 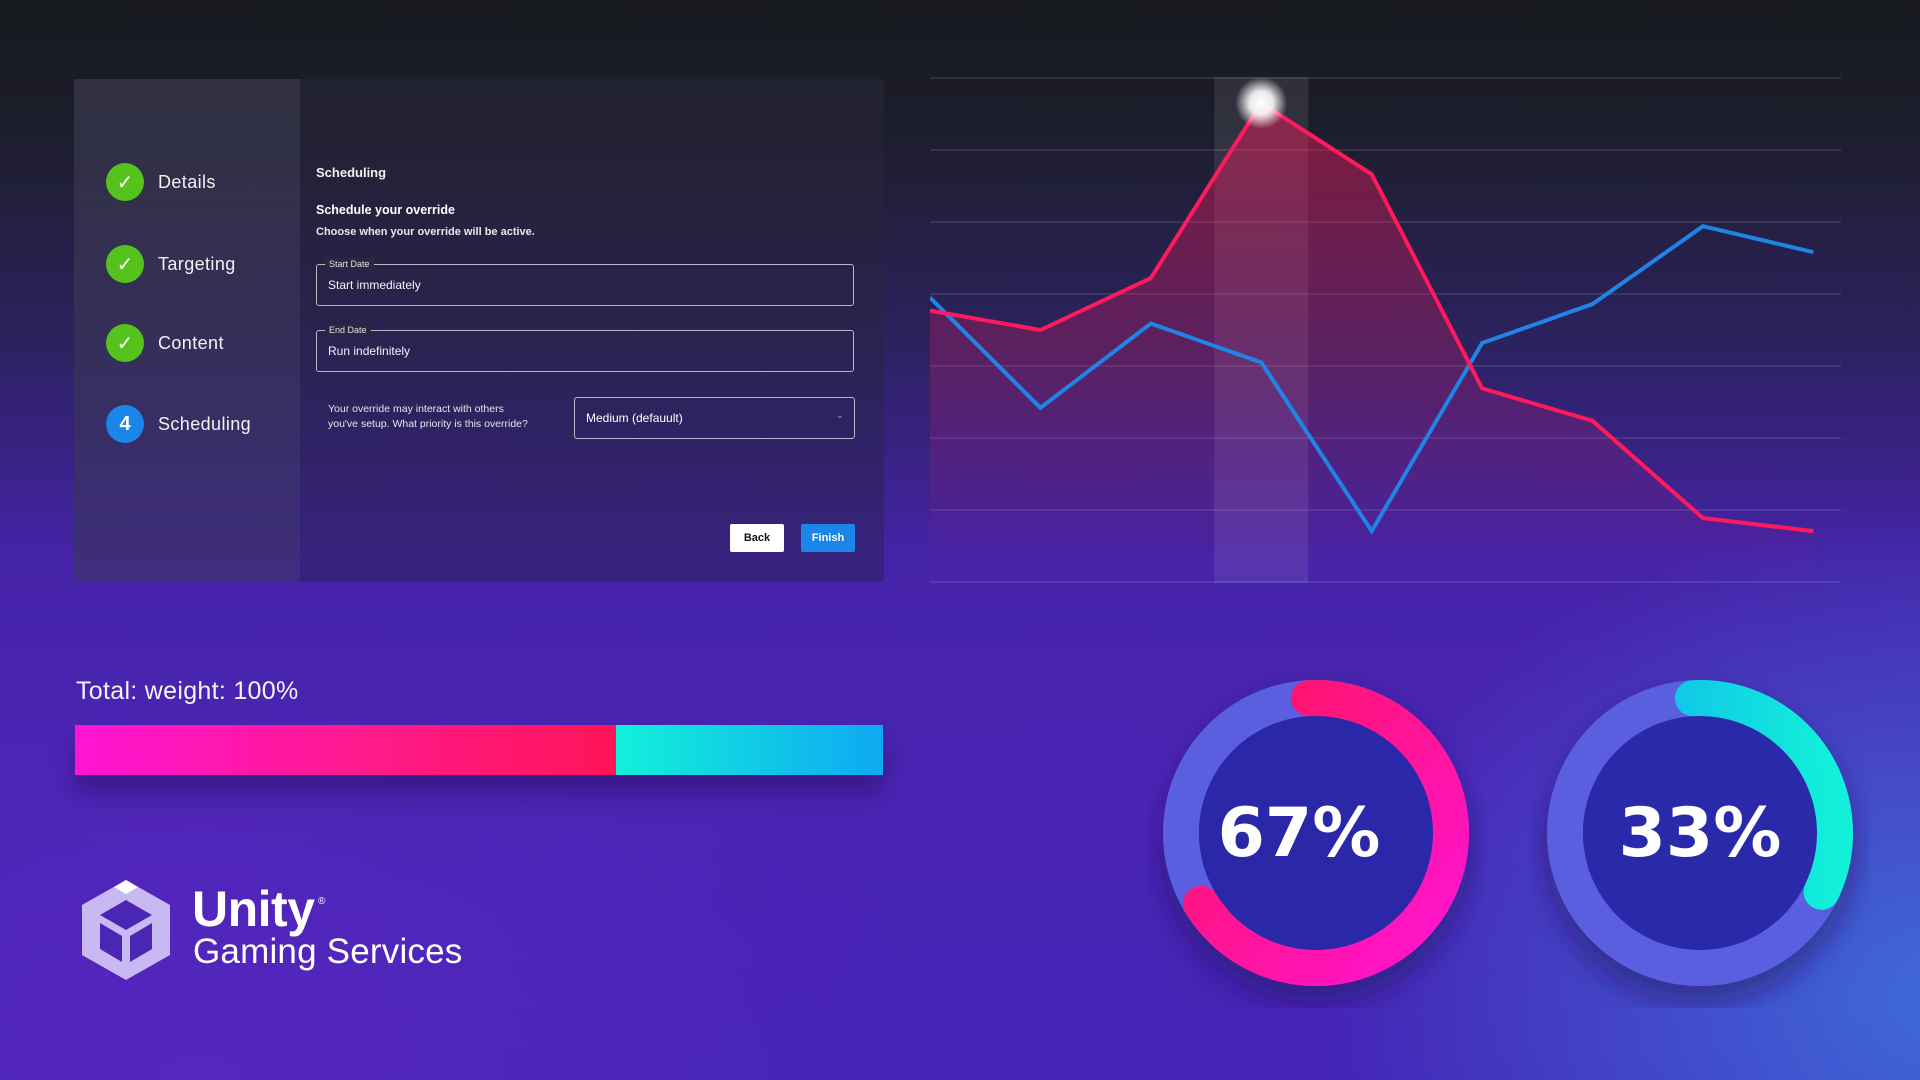 I want to click on brand-tagline: Gaming Services, so click(x=328, y=951).